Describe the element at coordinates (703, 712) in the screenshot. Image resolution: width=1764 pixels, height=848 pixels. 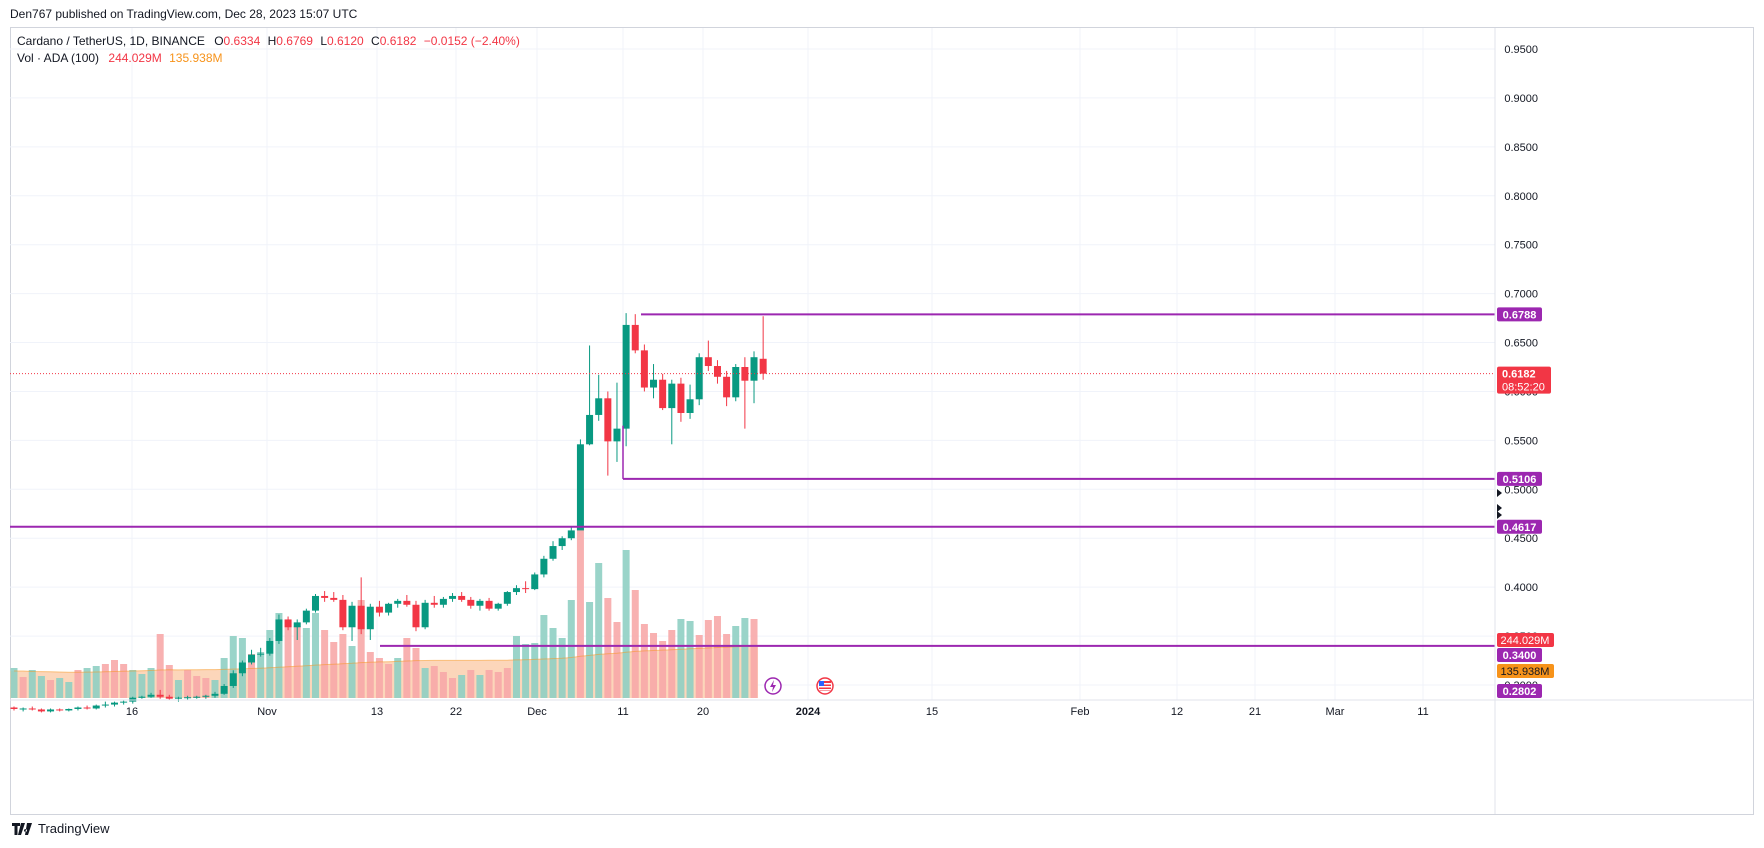
I see `x-axis-tick-label: 20` at that location.